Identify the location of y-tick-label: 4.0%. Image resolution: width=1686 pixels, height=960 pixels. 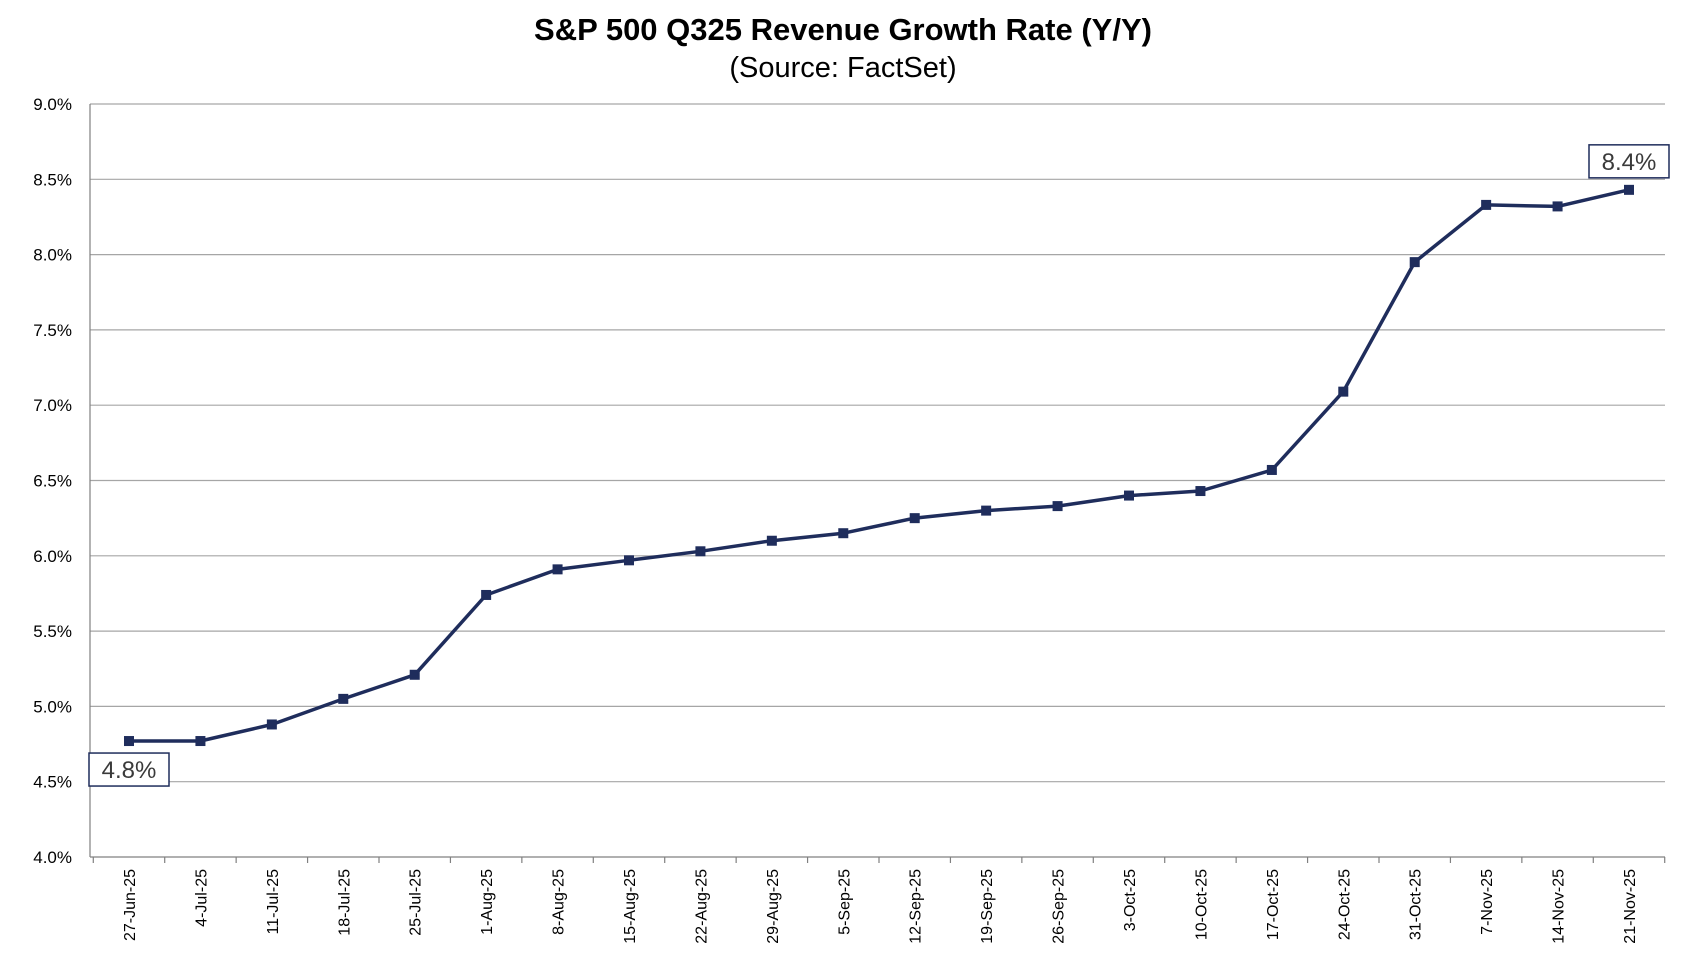
(52, 857).